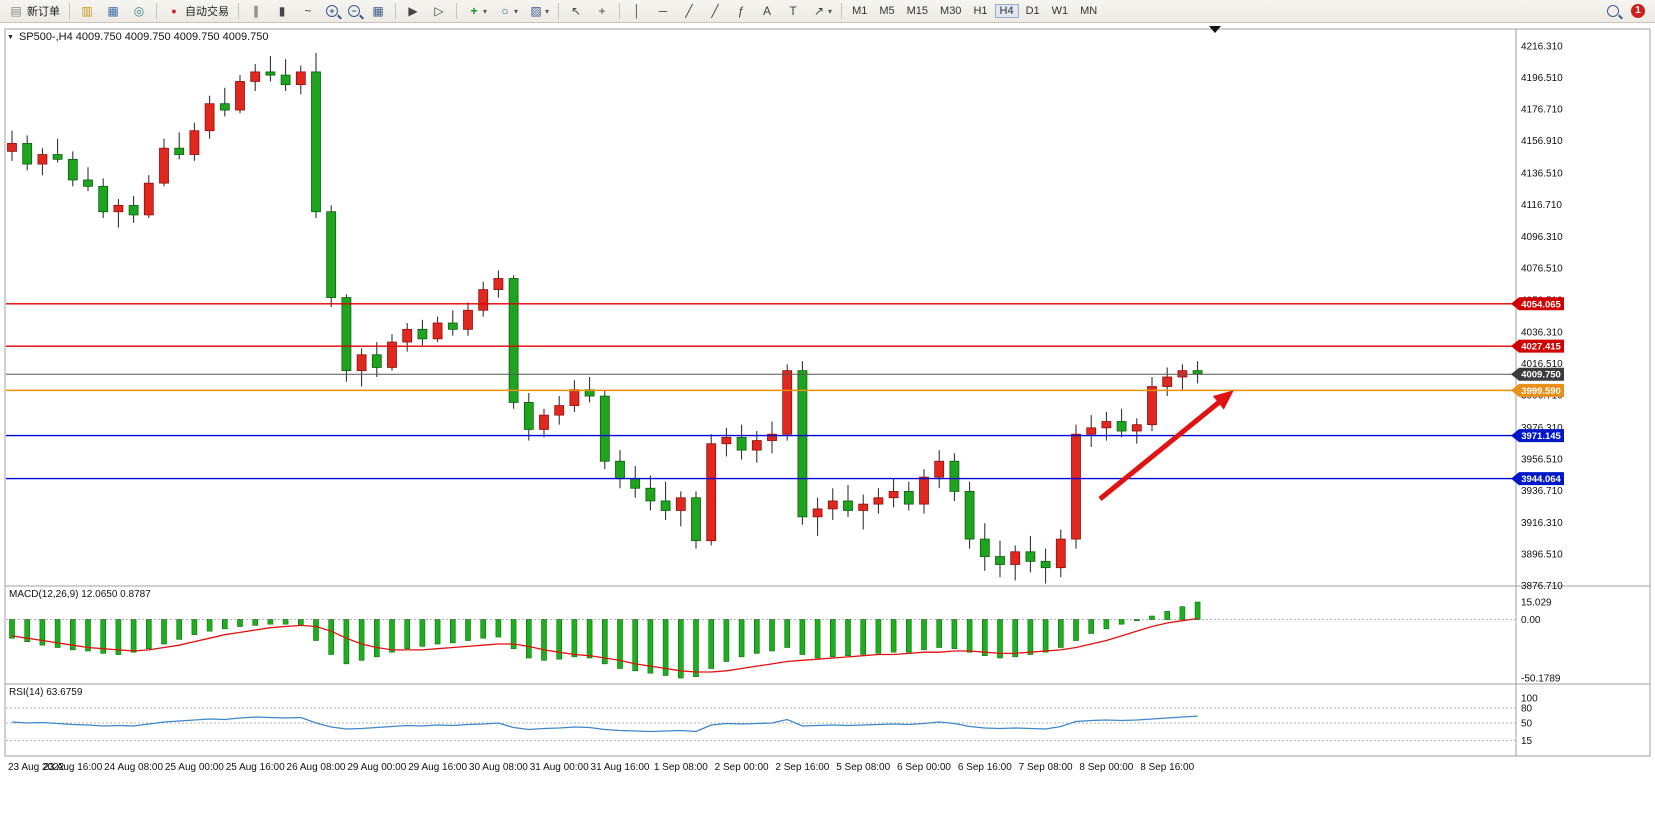 The width and height of the screenshot is (1655, 822). I want to click on templates-button: ▨ ▾, so click(538, 11).